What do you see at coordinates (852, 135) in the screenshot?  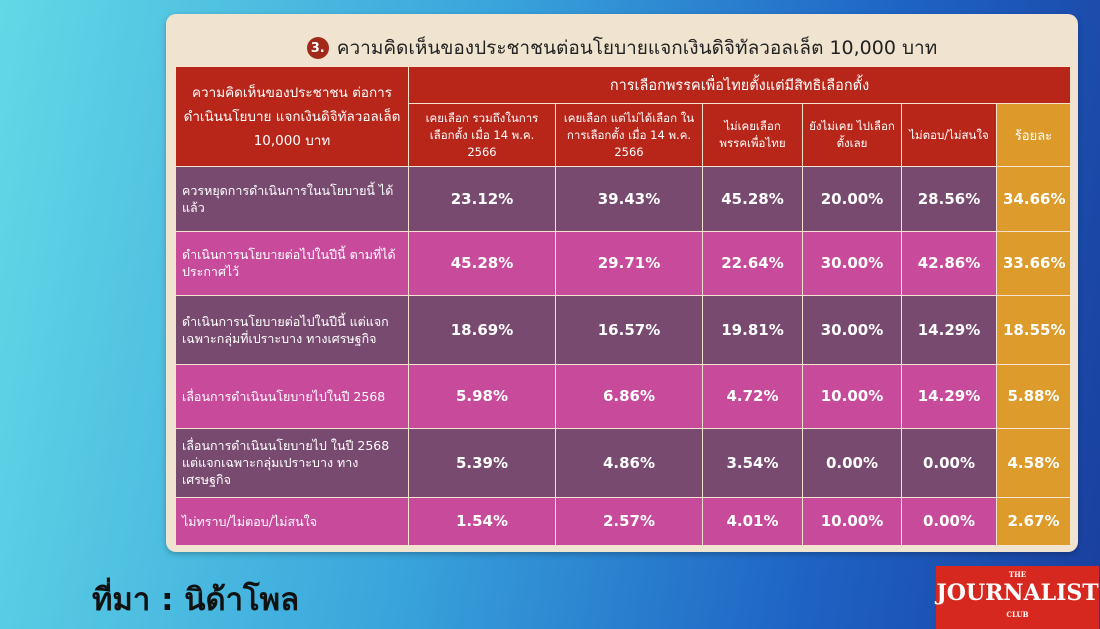 I see `column-header: ยังไม่เคย ไปเลือกตั้งเลย` at bounding box center [852, 135].